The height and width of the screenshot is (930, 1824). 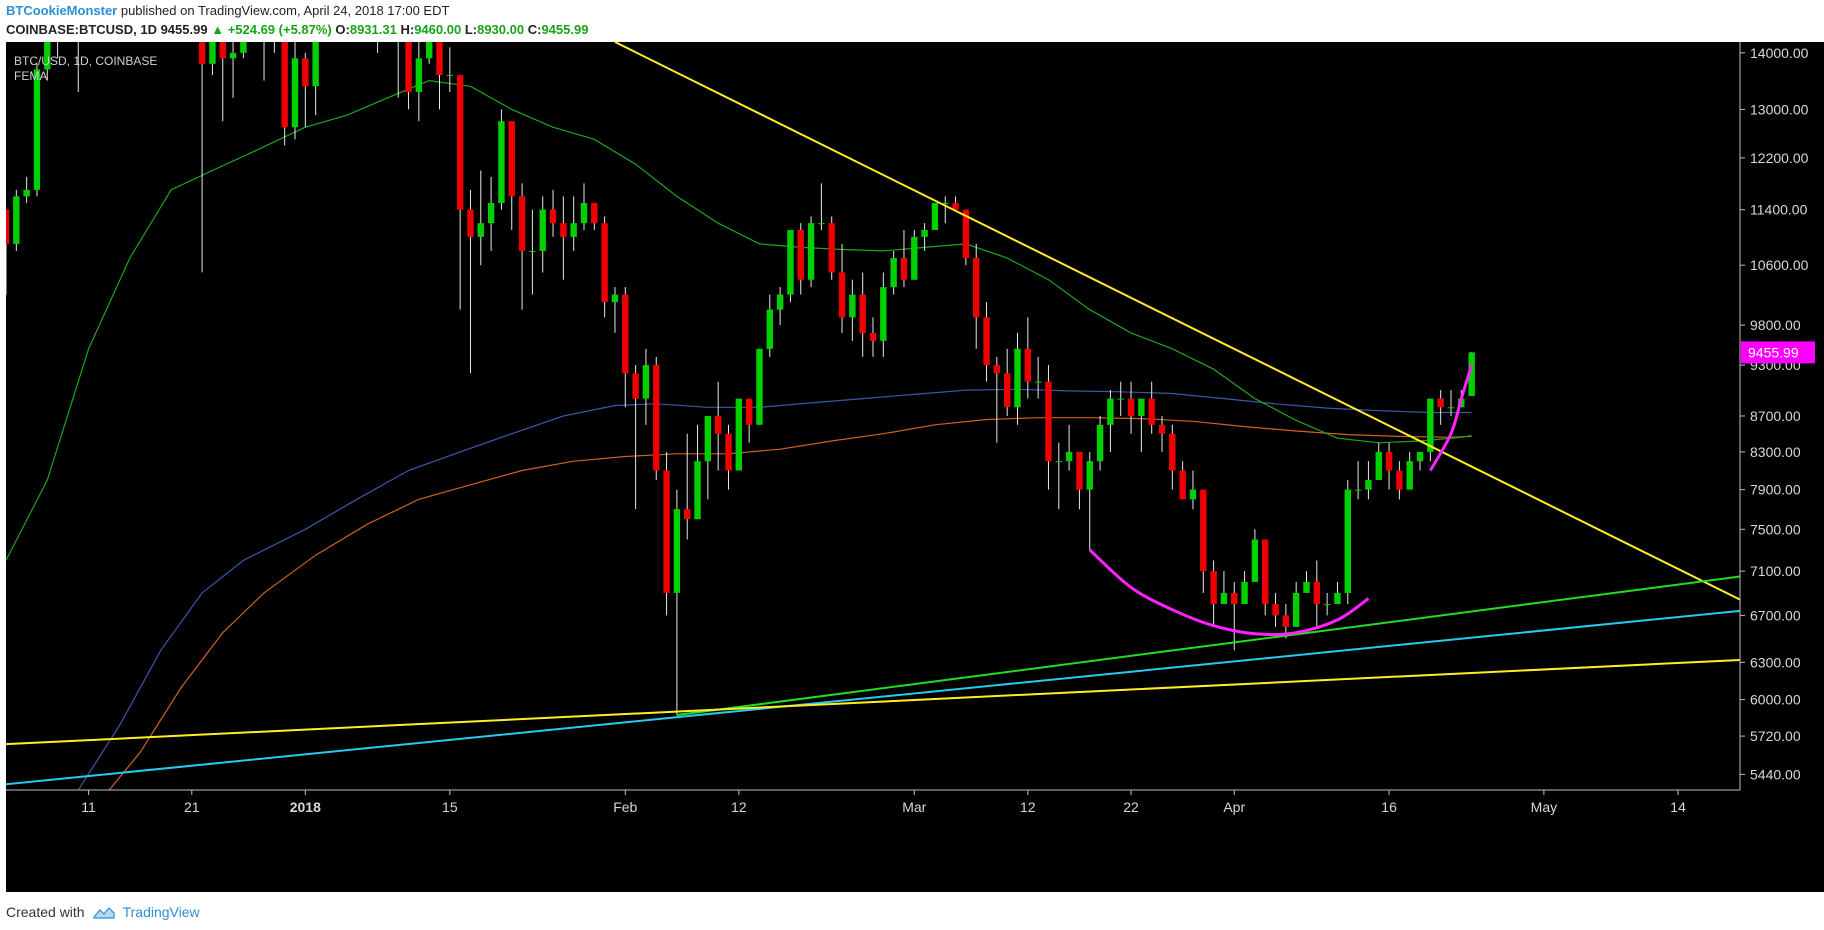 I want to click on support-yellow-trendline, so click(x=873, y=702).